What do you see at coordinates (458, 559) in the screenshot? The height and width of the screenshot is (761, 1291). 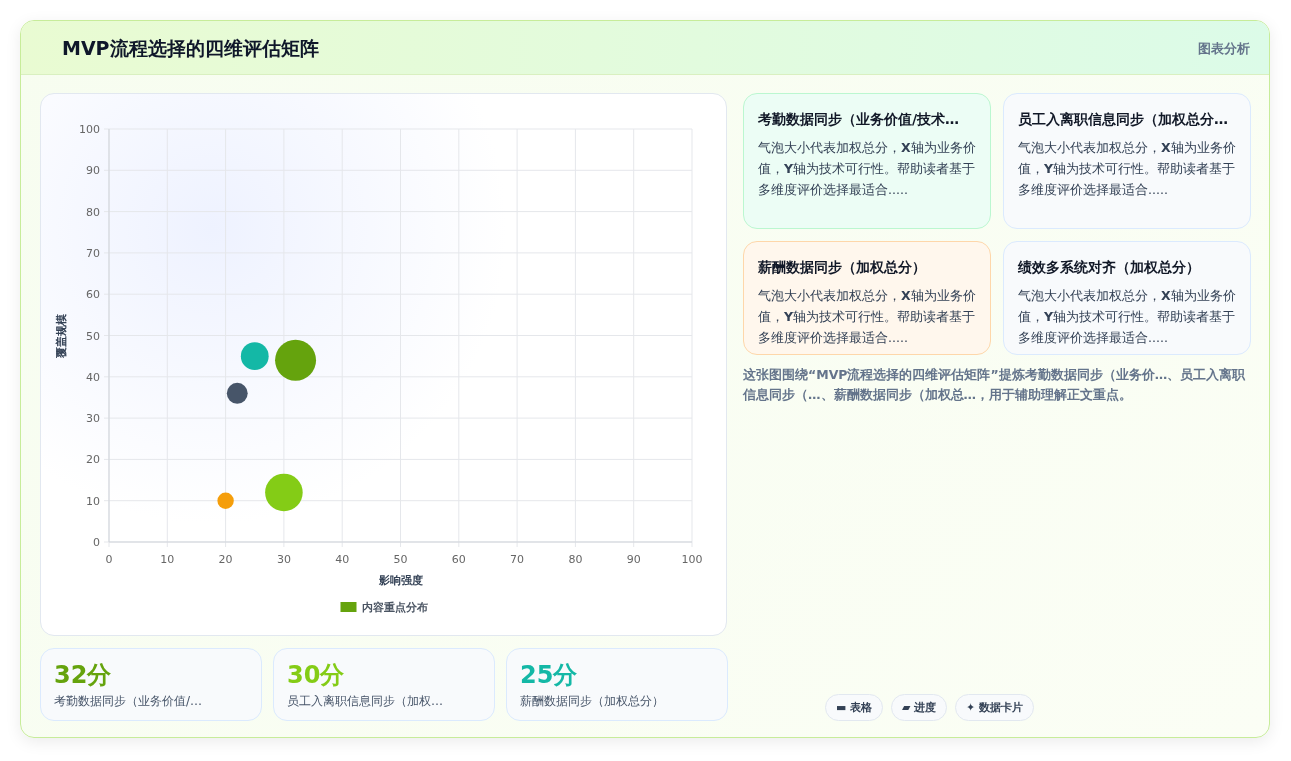 I see `x-tick-label: 60` at bounding box center [458, 559].